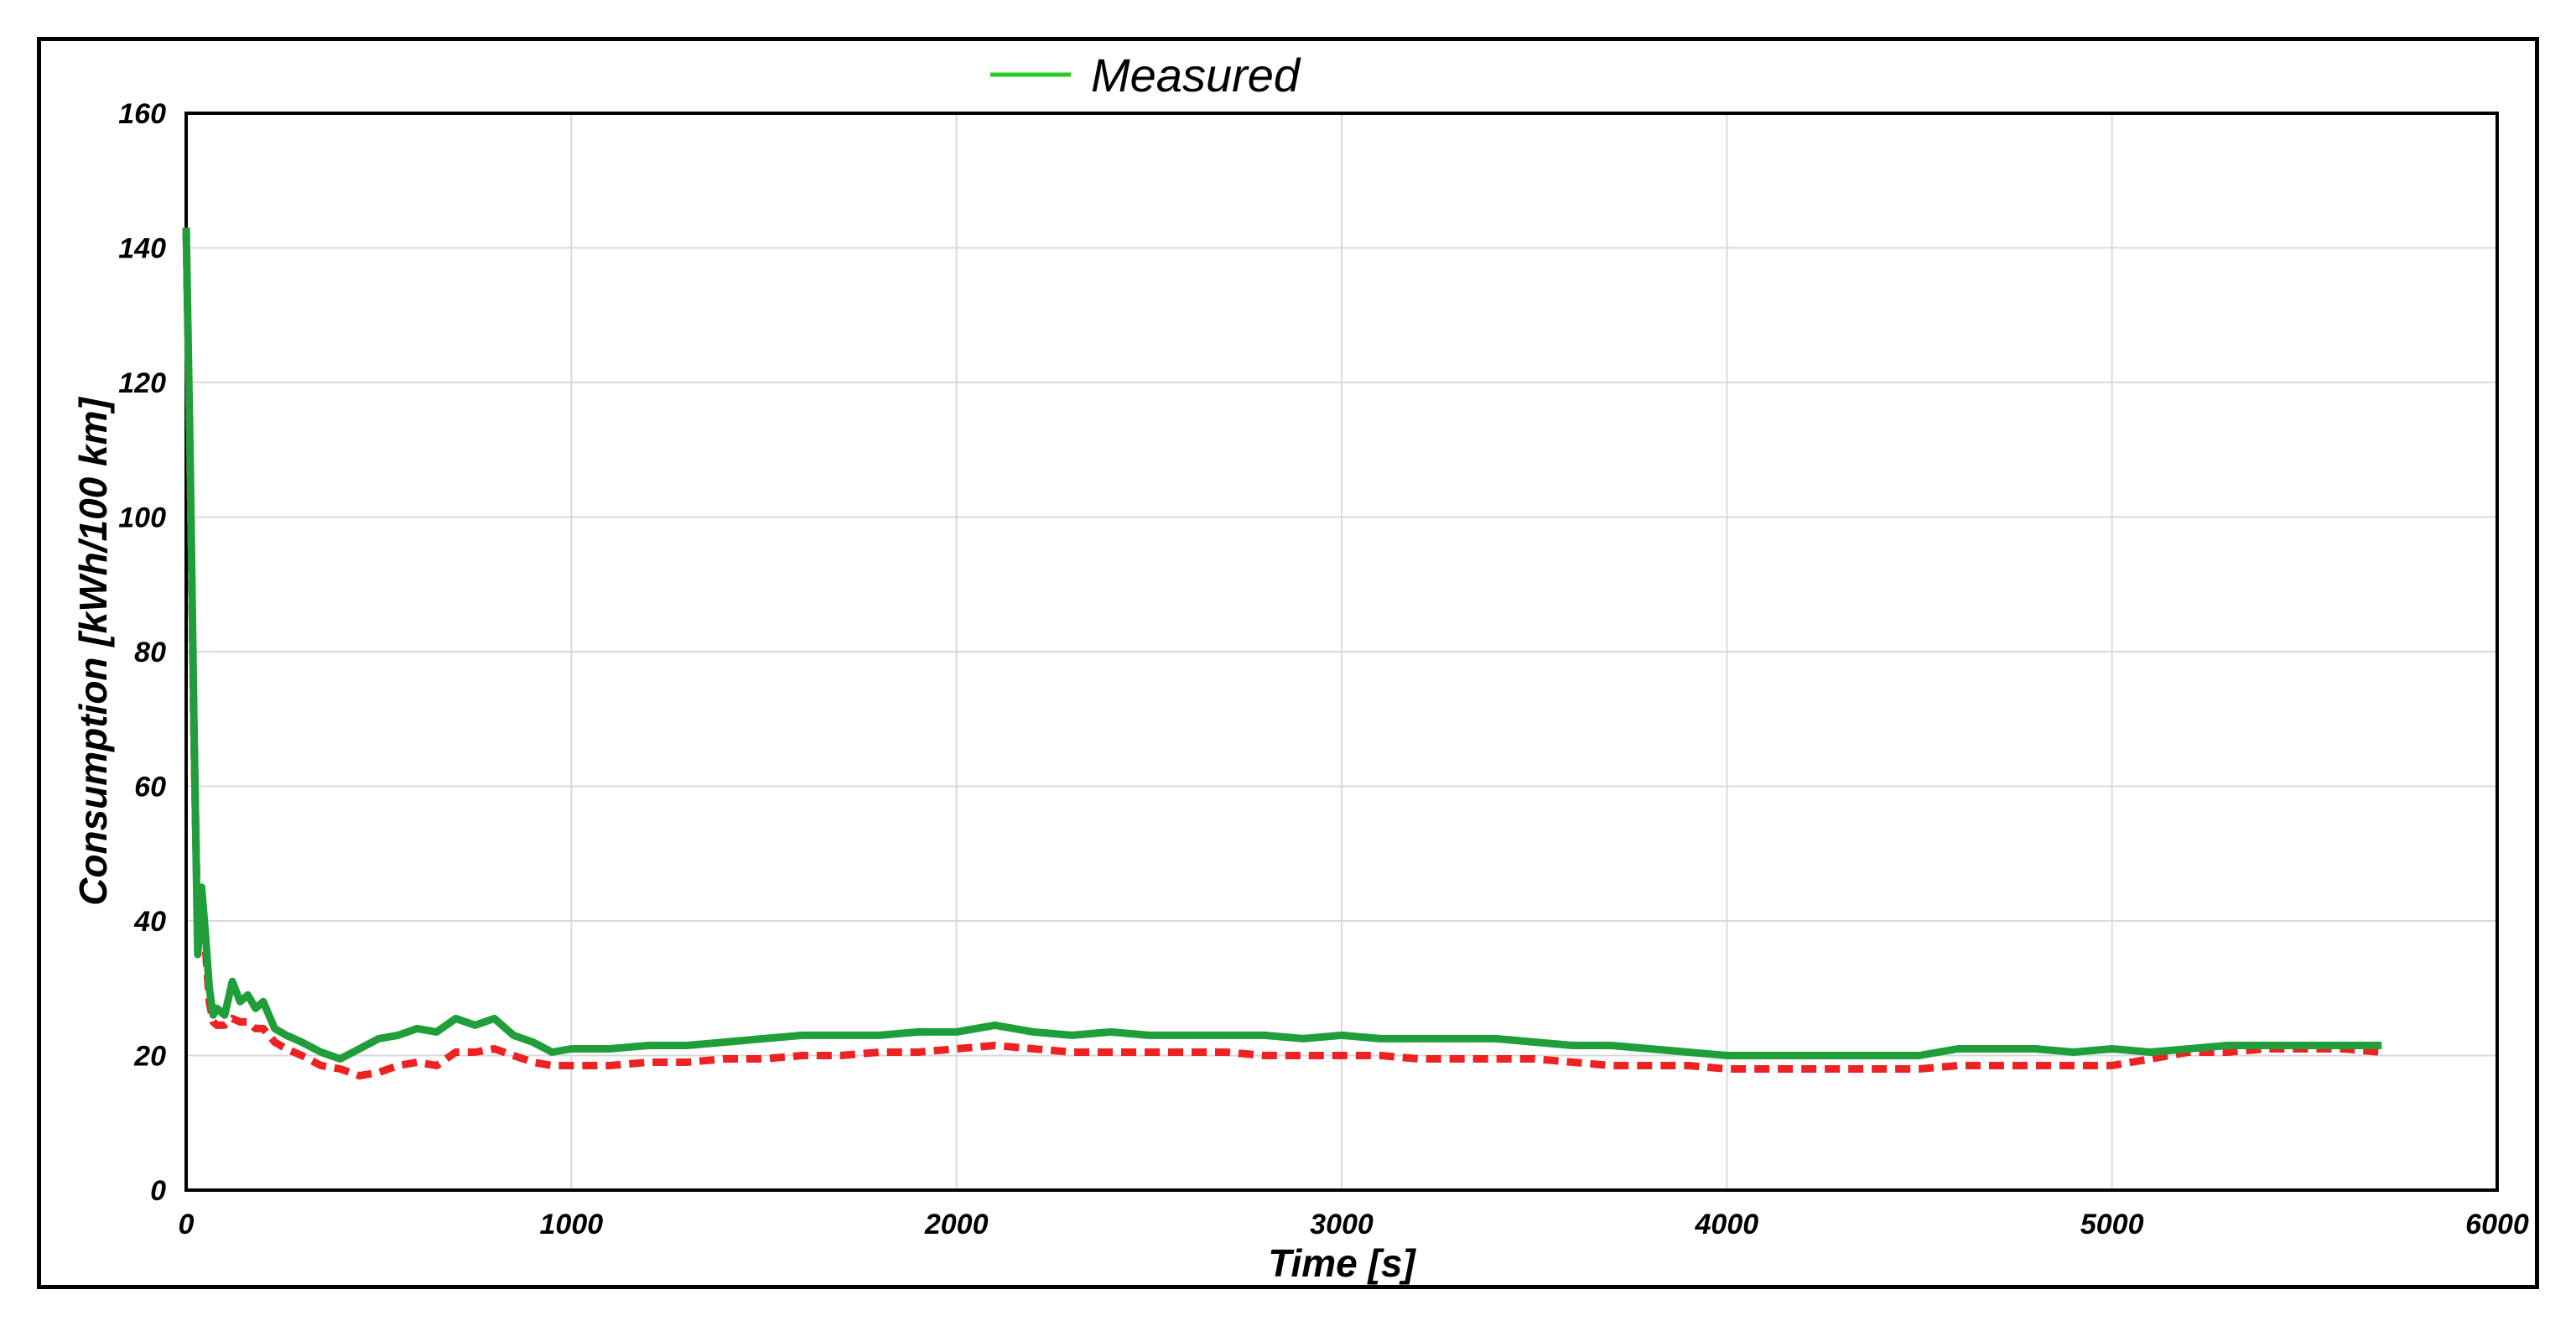  Describe the element at coordinates (149, 1057) in the screenshot. I see `y-tick-label: 20` at that location.